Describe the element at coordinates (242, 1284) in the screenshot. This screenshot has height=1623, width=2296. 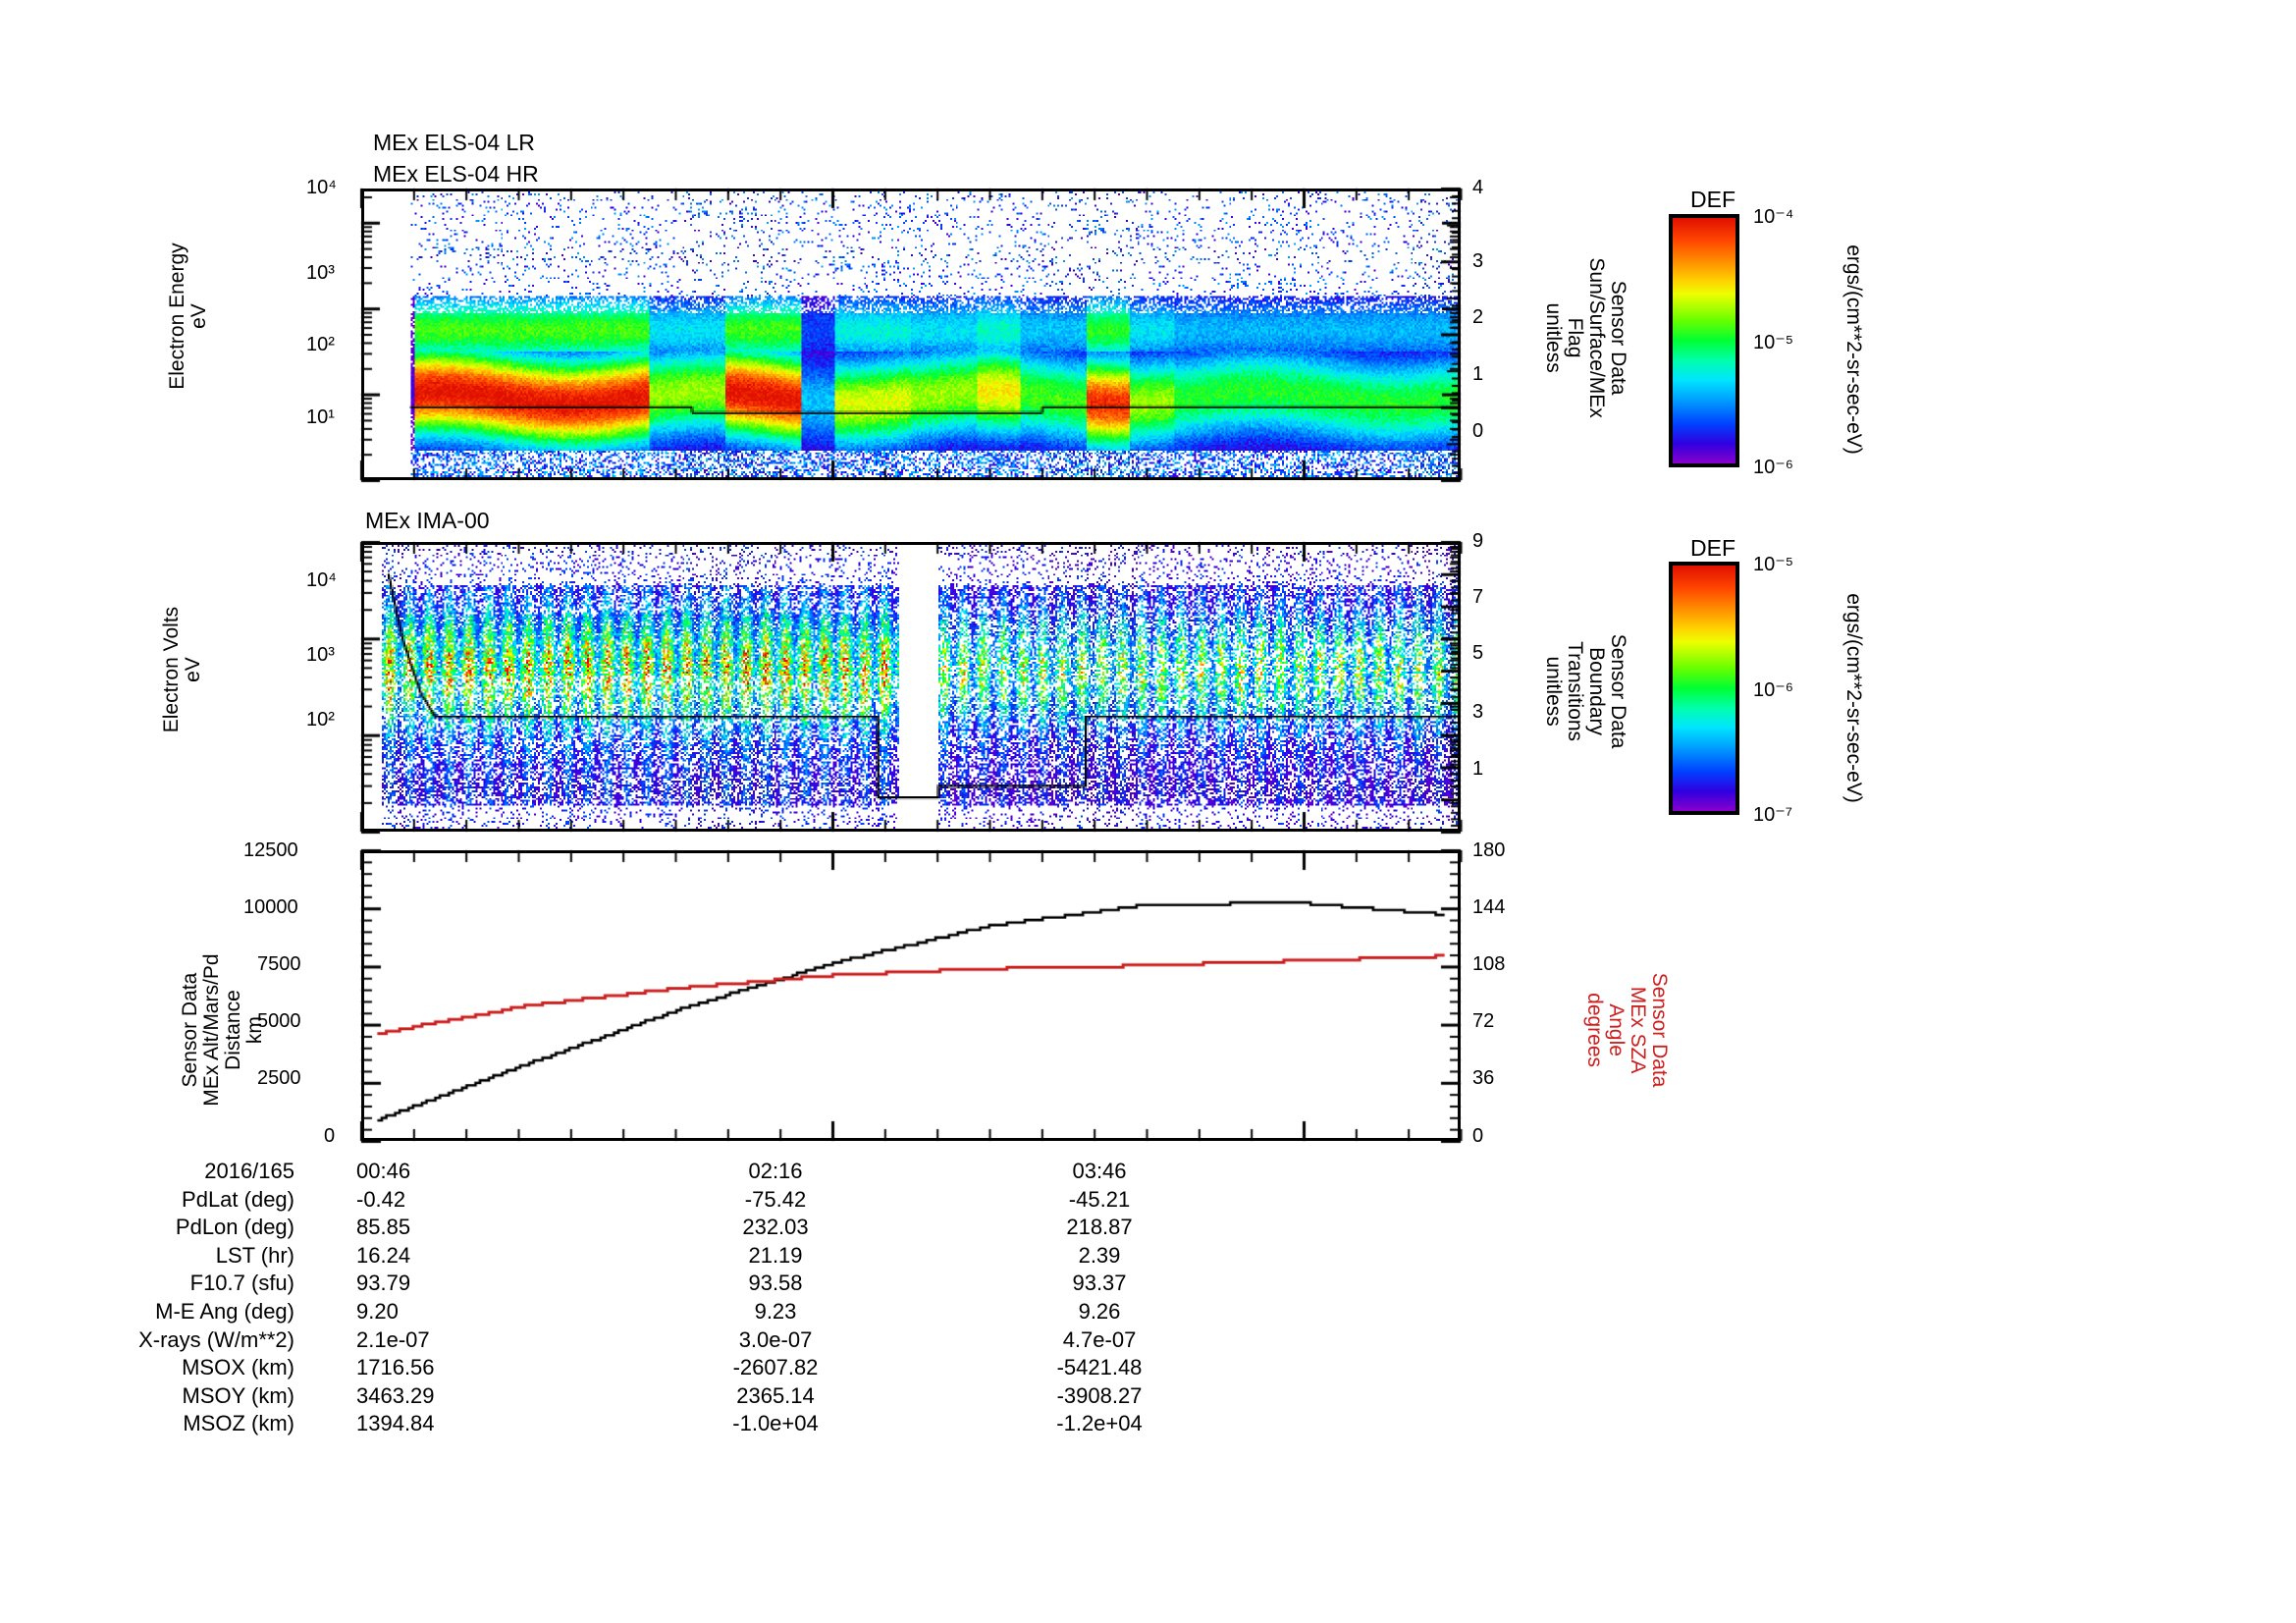
I see `table-row-label: F10.7 (sfu)` at that location.